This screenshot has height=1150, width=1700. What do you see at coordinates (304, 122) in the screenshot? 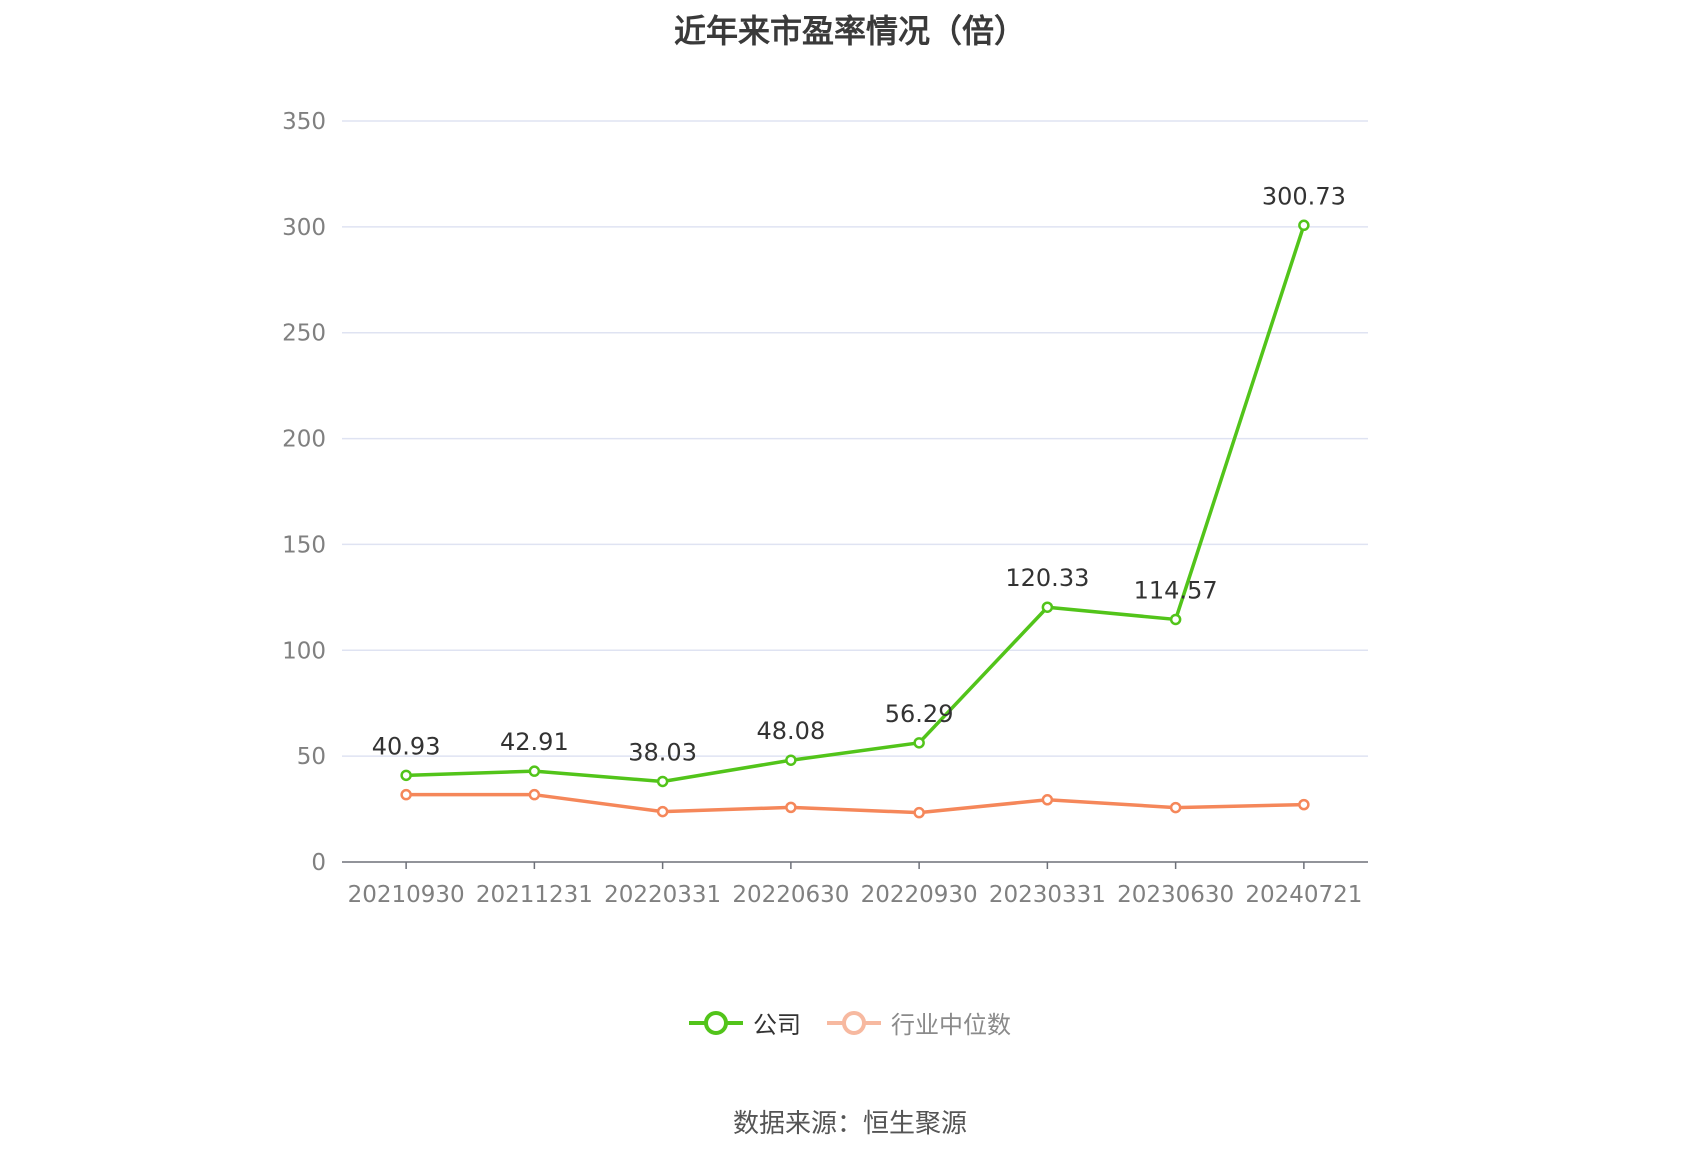
I see `y-tick-label: 350` at bounding box center [304, 122].